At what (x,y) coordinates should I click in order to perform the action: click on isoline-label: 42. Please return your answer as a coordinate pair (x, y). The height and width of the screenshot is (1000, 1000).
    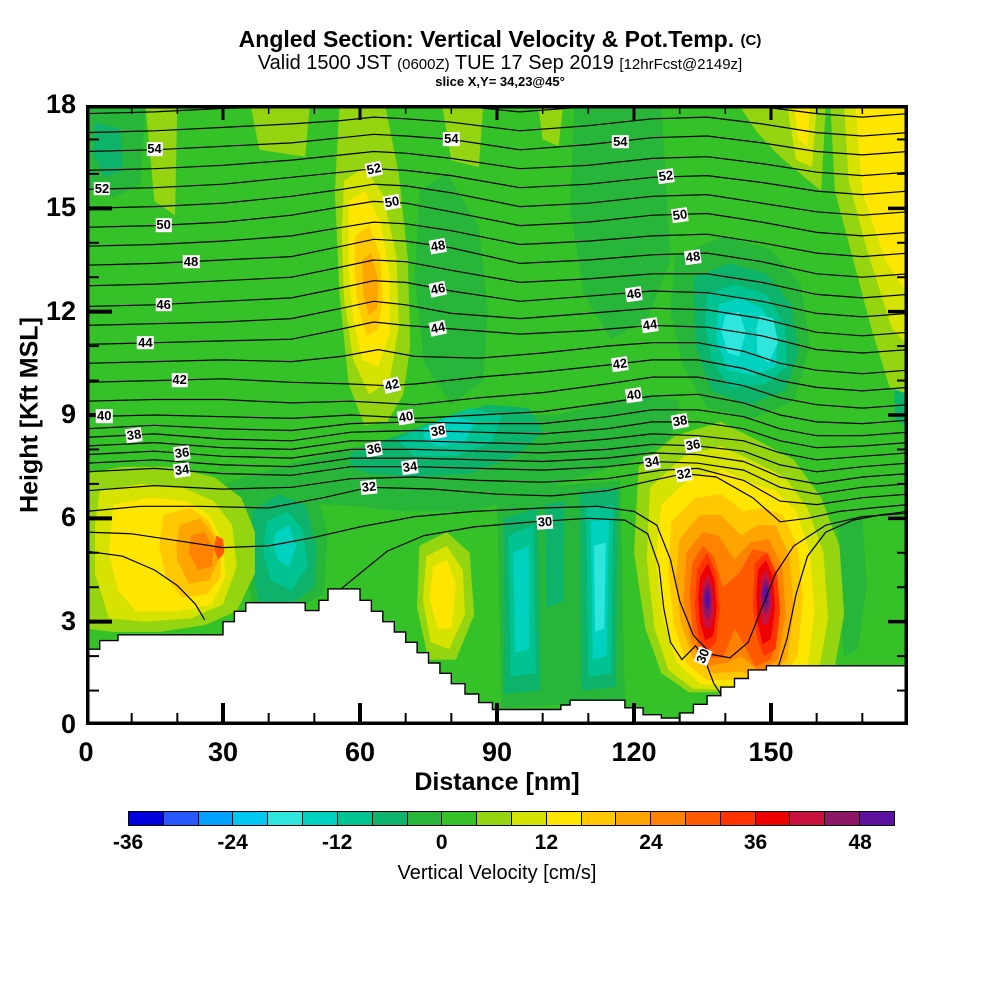
    Looking at the image, I should click on (179, 380).